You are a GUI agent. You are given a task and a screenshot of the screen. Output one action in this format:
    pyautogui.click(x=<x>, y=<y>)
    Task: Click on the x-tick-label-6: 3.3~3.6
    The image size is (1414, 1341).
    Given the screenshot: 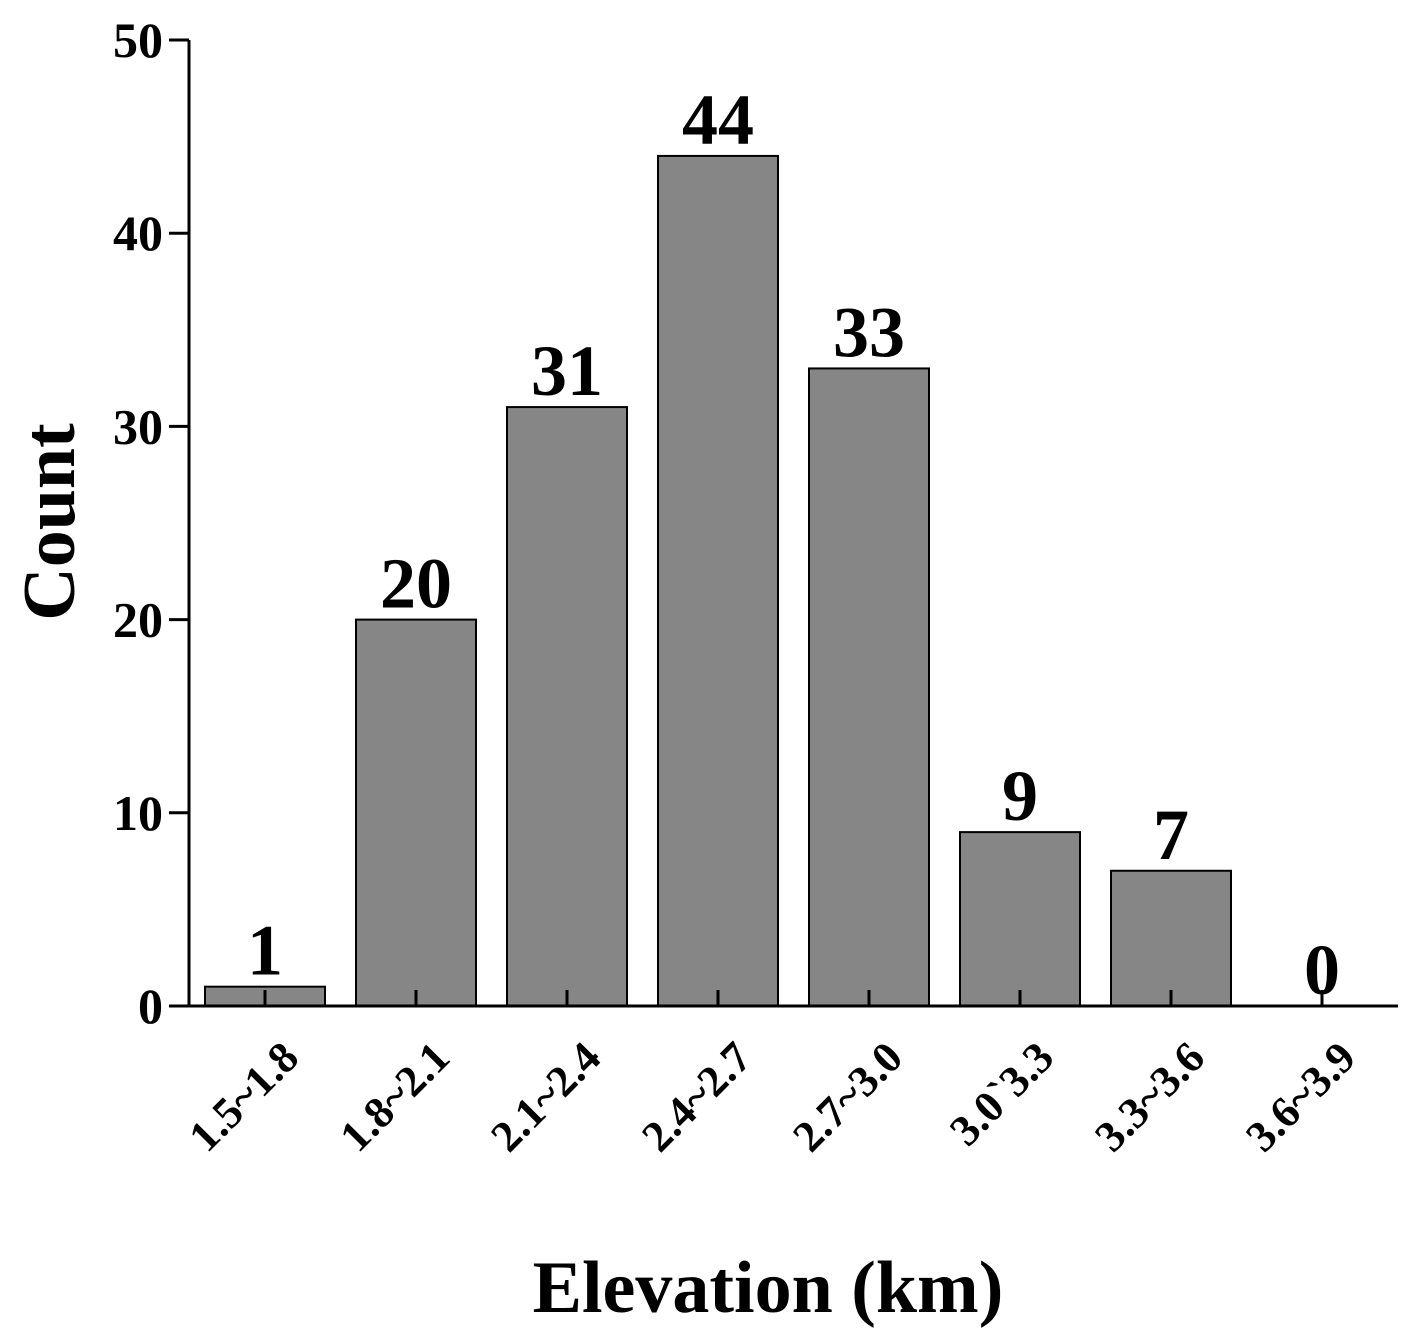 What is the action you would take?
    pyautogui.click(x=1149, y=1096)
    